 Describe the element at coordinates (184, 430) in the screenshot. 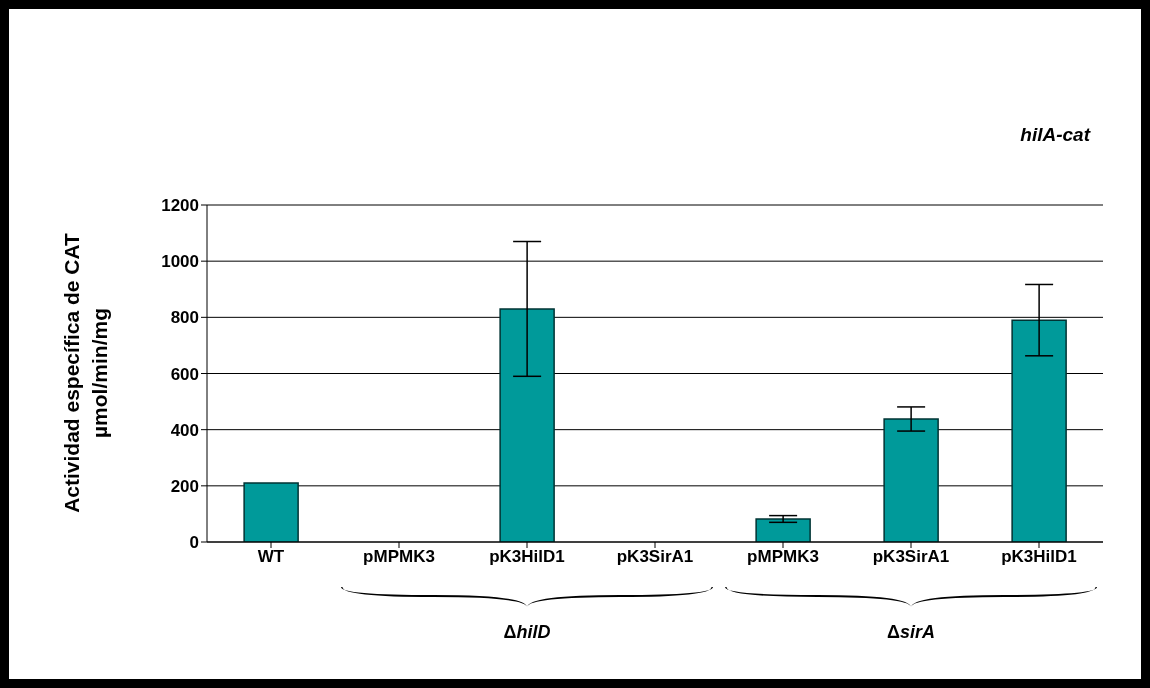

I see `y-tick-label: 400` at that location.